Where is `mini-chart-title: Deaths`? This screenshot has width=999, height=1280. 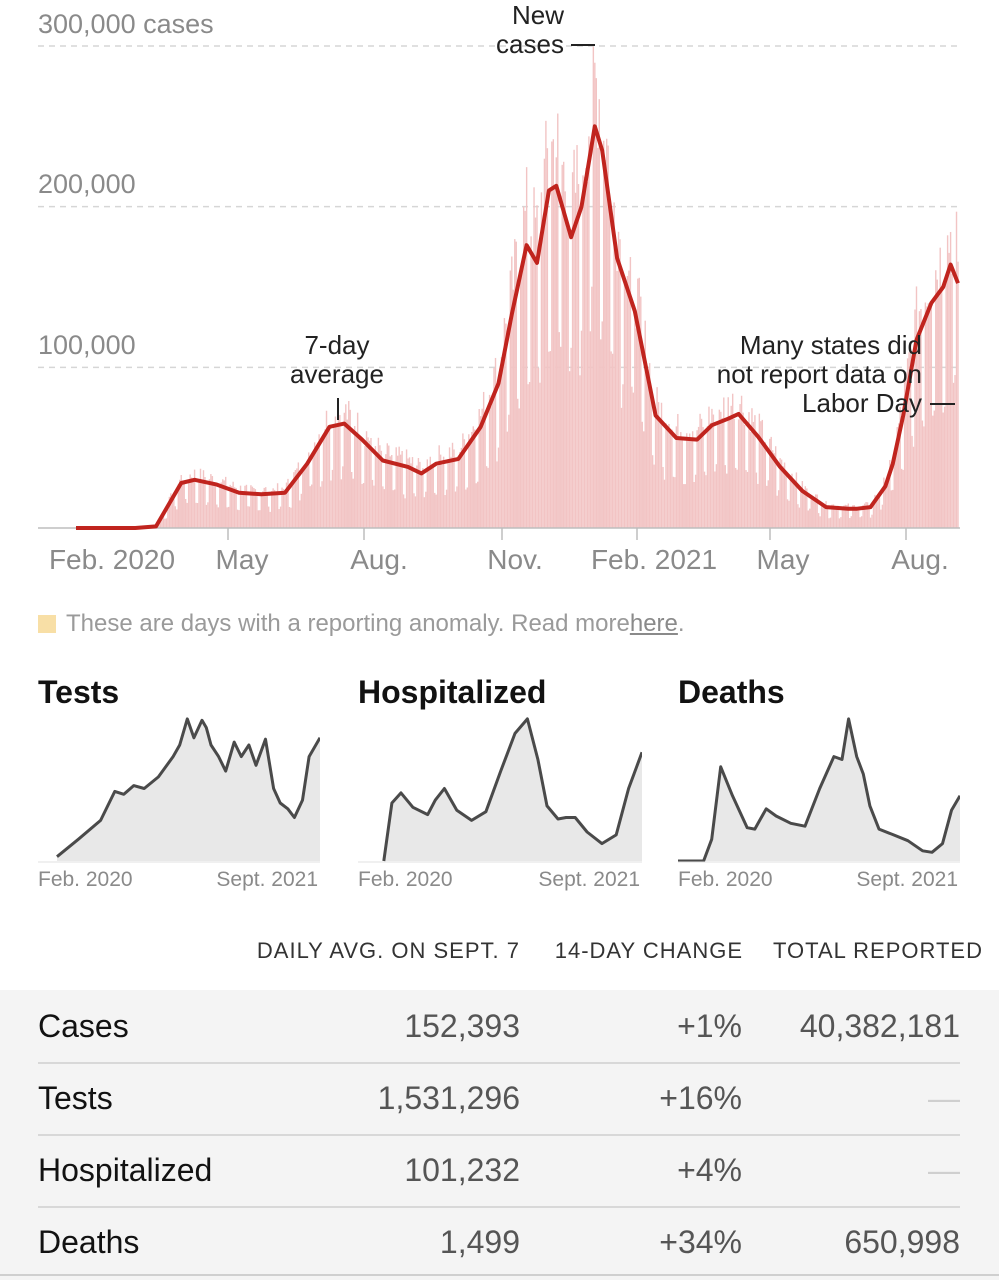
mini-chart-title: Deaths is located at coordinates (731, 692).